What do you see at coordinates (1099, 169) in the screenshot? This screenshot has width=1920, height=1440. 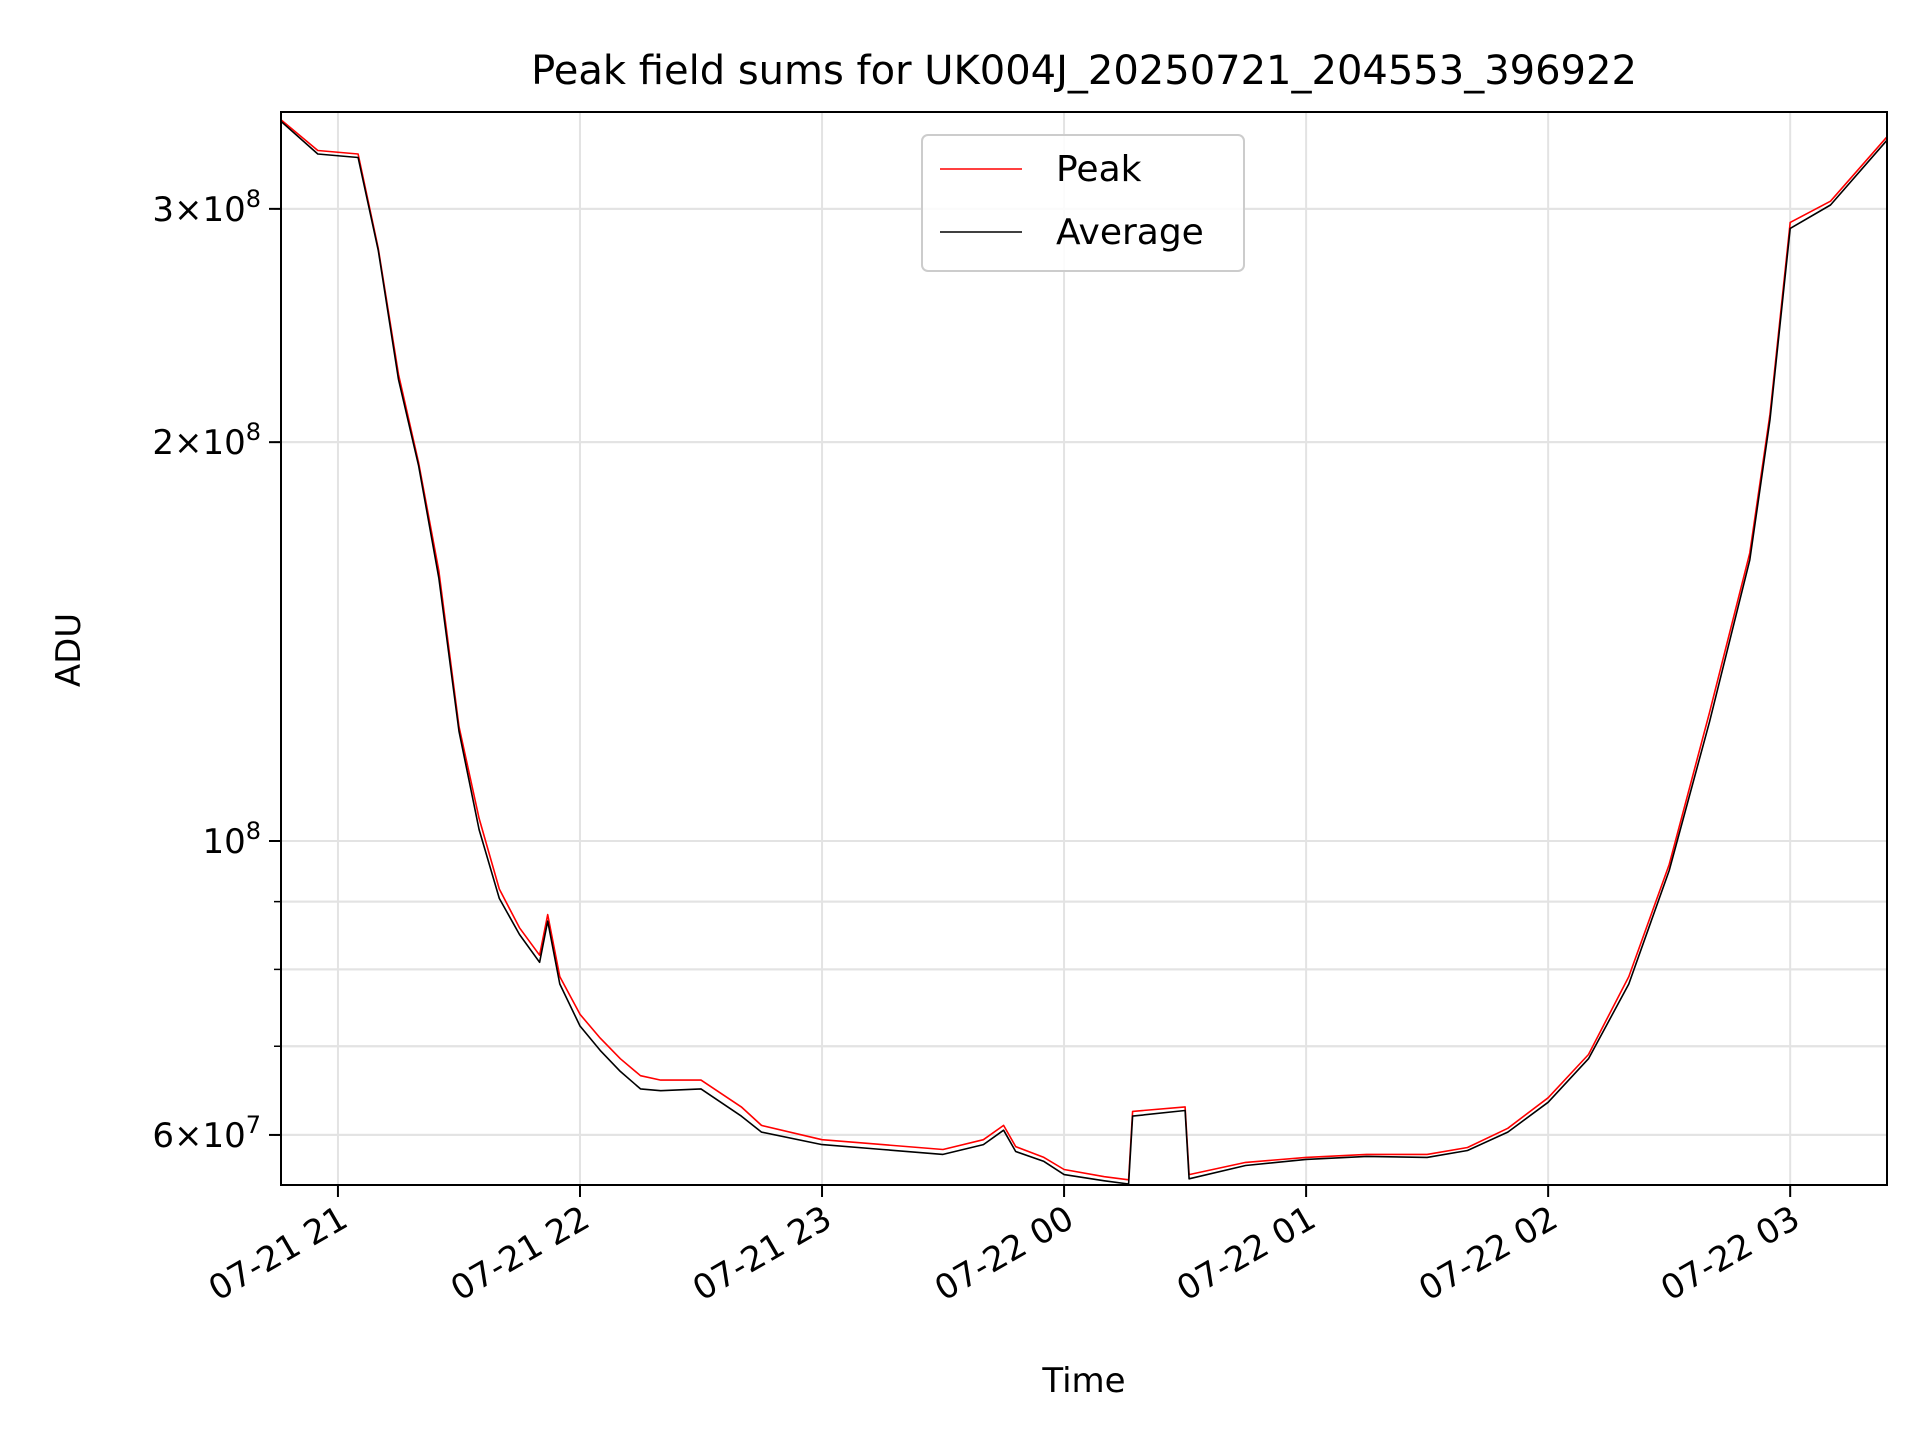 I see `legend-label-peak: Peak` at bounding box center [1099, 169].